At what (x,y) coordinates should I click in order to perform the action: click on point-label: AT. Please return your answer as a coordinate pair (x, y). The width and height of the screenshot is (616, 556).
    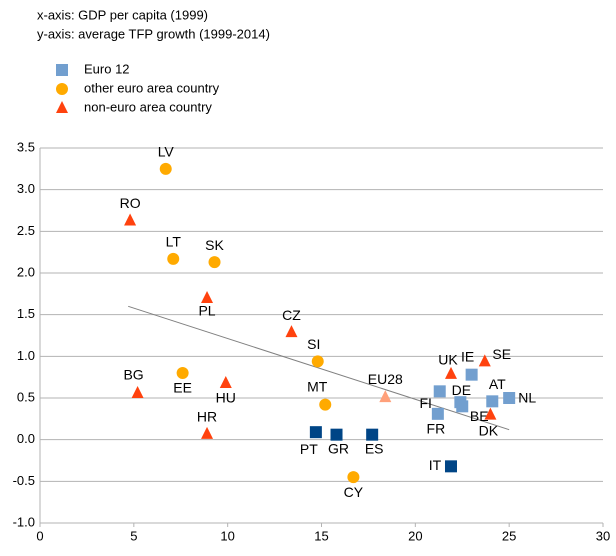
    Looking at the image, I should click on (497, 384).